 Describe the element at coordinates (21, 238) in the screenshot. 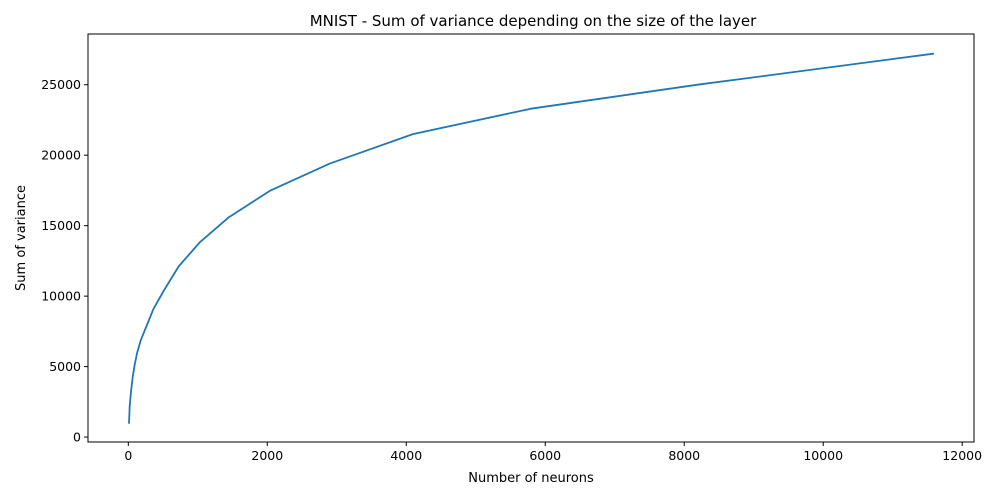

I see `y-axis-label: Sum of variance` at that location.